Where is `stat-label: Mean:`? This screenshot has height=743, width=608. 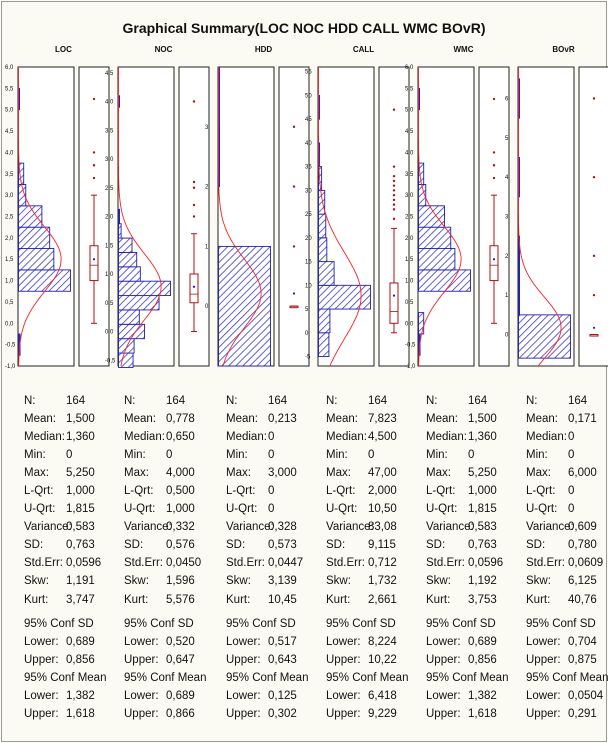 stat-label: Mean: is located at coordinates (442, 419).